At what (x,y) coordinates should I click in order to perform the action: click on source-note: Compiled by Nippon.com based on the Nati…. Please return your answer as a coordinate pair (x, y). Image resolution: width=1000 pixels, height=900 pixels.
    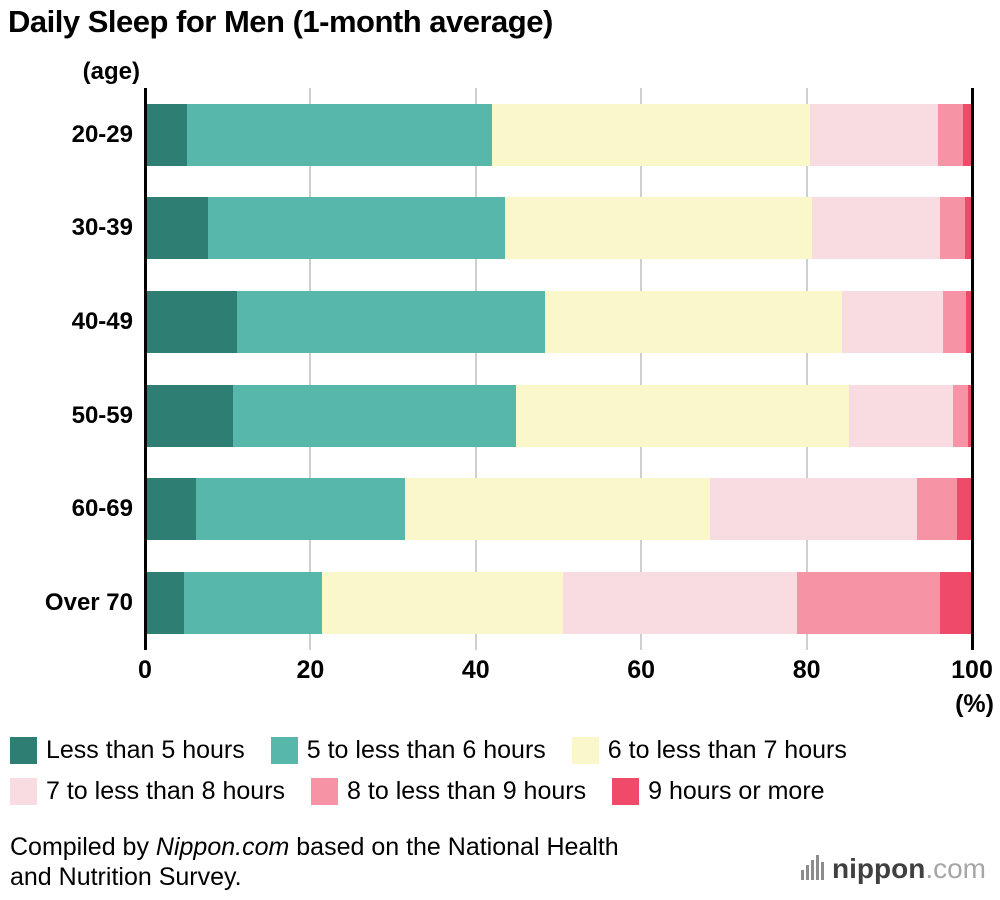
    Looking at the image, I should click on (330, 862).